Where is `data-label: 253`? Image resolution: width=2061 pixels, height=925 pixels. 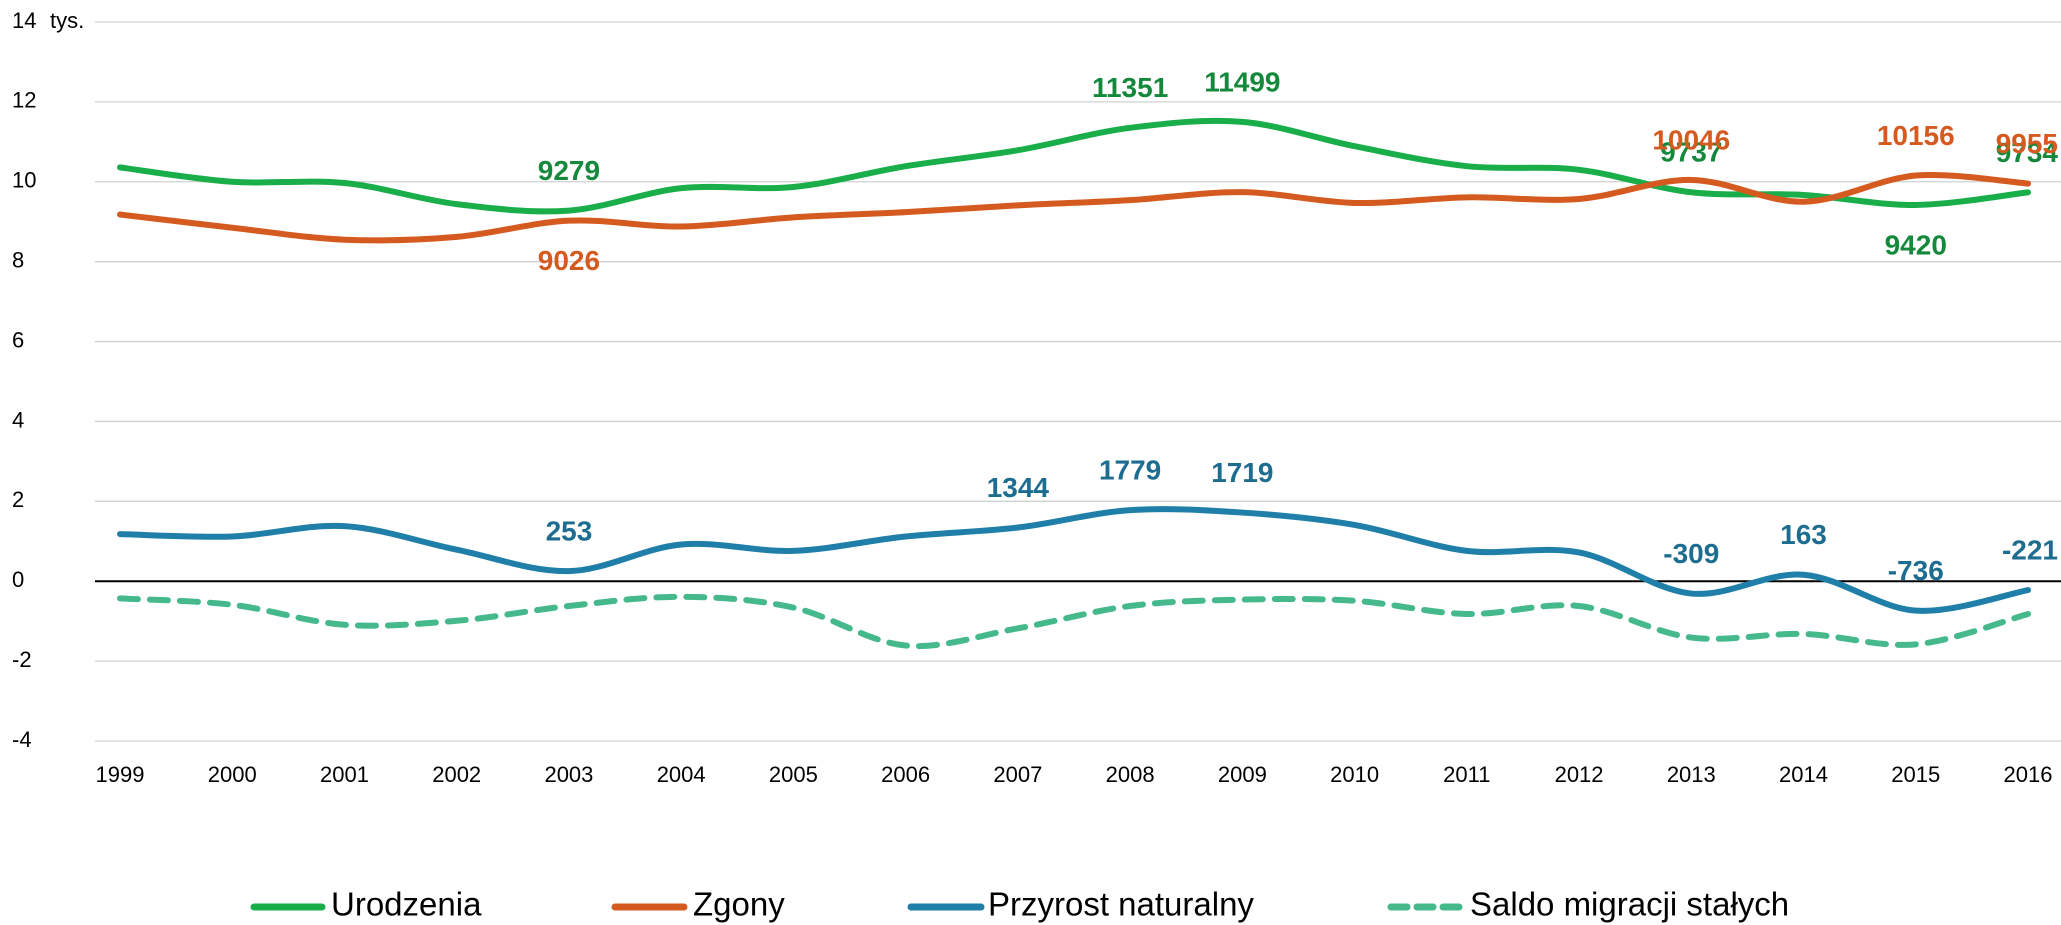
data-label: 253 is located at coordinates (569, 531).